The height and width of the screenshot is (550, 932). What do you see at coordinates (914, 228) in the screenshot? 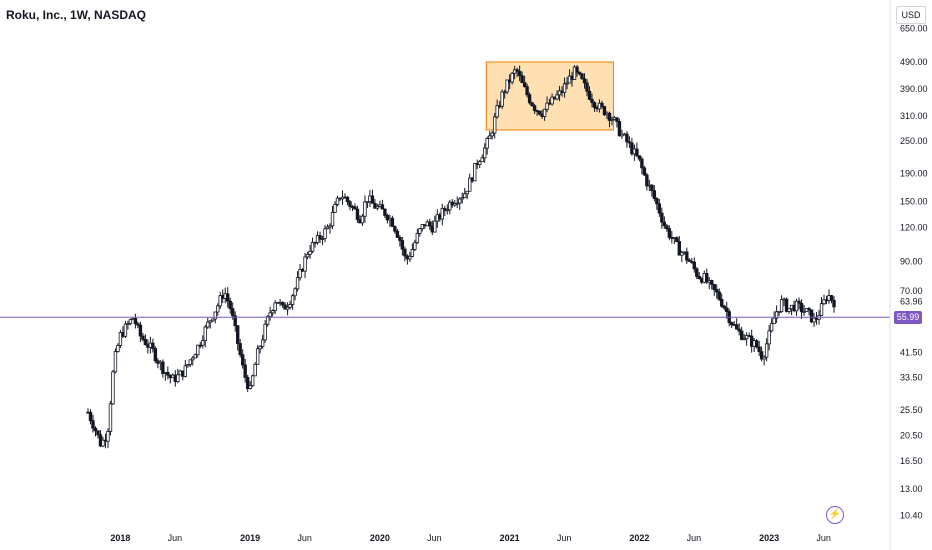
I see `y-tick-label: 120.00` at bounding box center [914, 228].